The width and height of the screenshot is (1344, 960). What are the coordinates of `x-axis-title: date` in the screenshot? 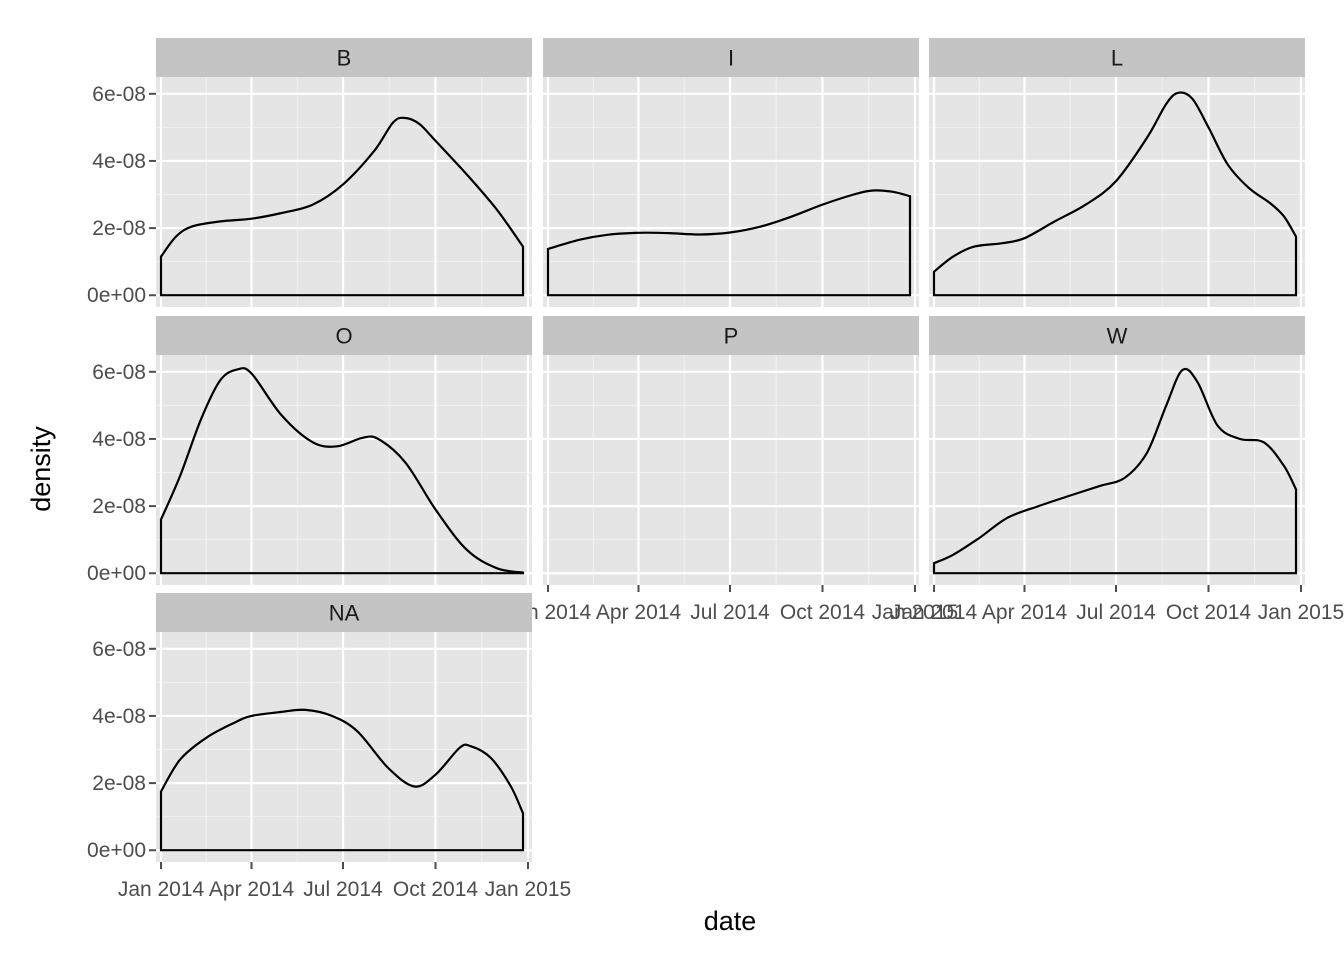 It's located at (730, 921).